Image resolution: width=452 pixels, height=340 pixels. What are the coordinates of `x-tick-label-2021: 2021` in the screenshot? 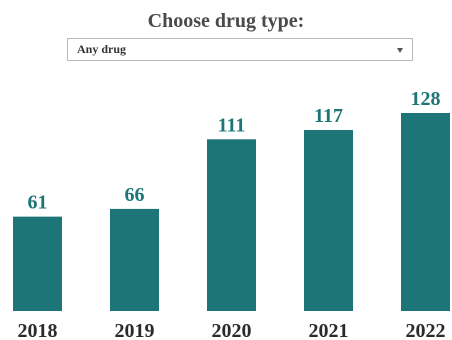 It's located at (329, 330).